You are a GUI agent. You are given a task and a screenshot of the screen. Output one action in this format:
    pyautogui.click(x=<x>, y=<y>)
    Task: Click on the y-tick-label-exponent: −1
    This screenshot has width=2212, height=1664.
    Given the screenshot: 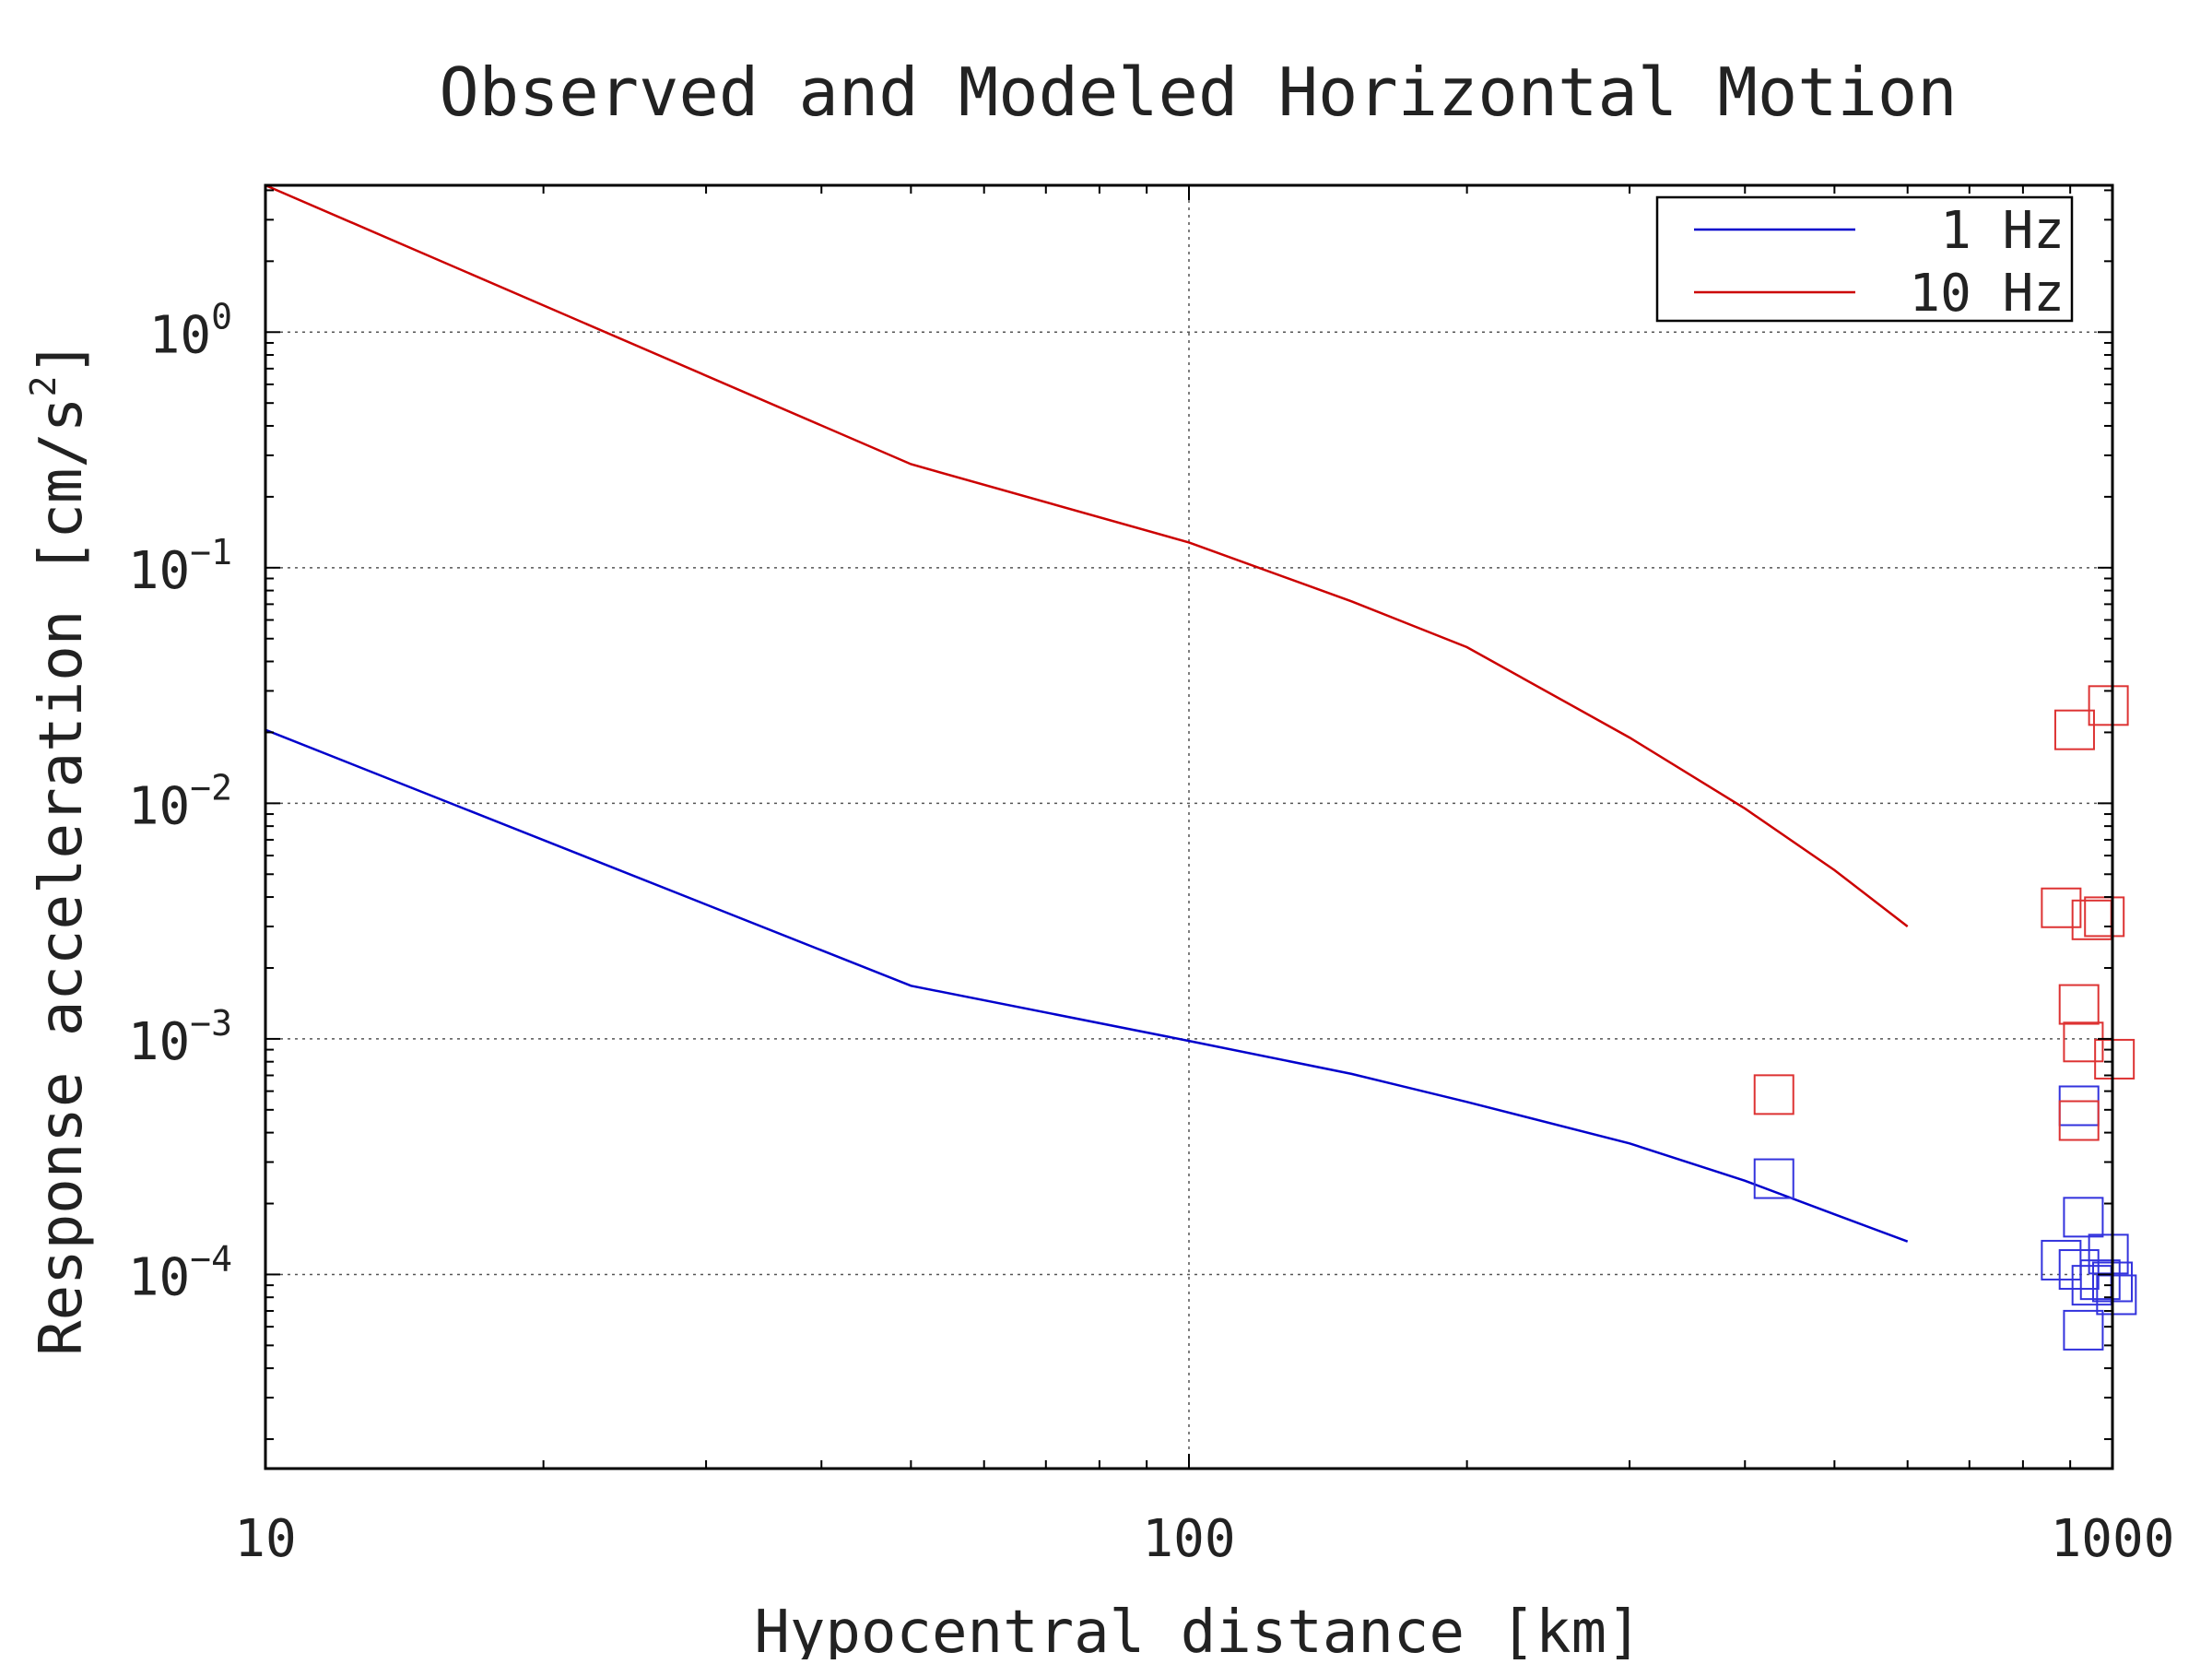 What is the action you would take?
    pyautogui.click(x=211, y=552)
    